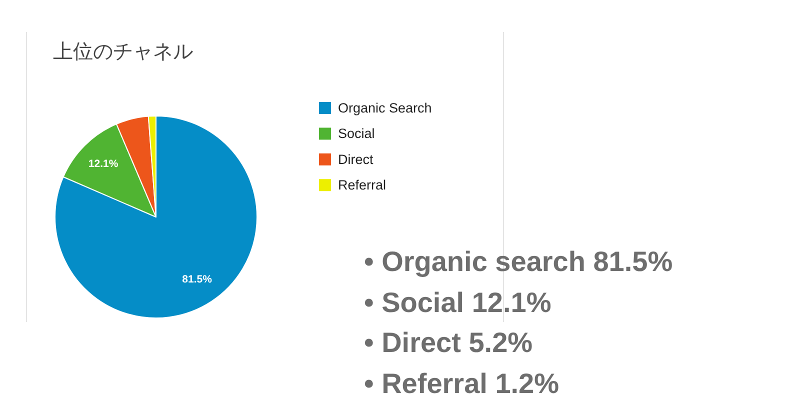  Describe the element at coordinates (458, 303) in the screenshot. I see `text: • Social 12.1%` at that location.